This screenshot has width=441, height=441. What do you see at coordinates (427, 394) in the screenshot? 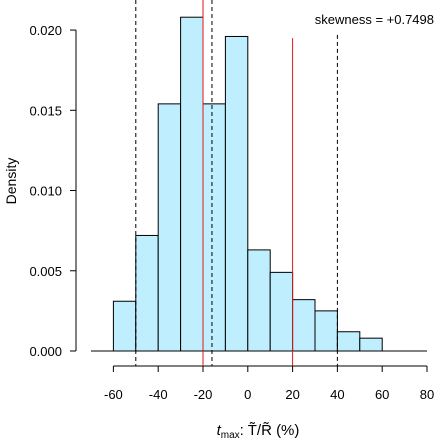
I see `x-tick-label: 80` at bounding box center [427, 394].